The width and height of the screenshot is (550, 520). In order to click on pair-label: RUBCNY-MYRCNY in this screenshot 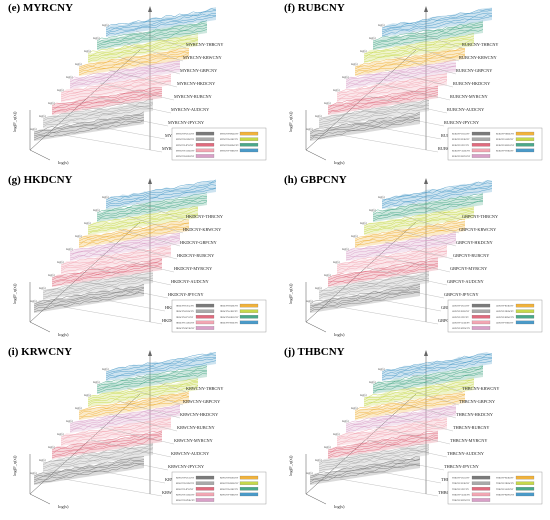, I will do `click(469, 96)`.